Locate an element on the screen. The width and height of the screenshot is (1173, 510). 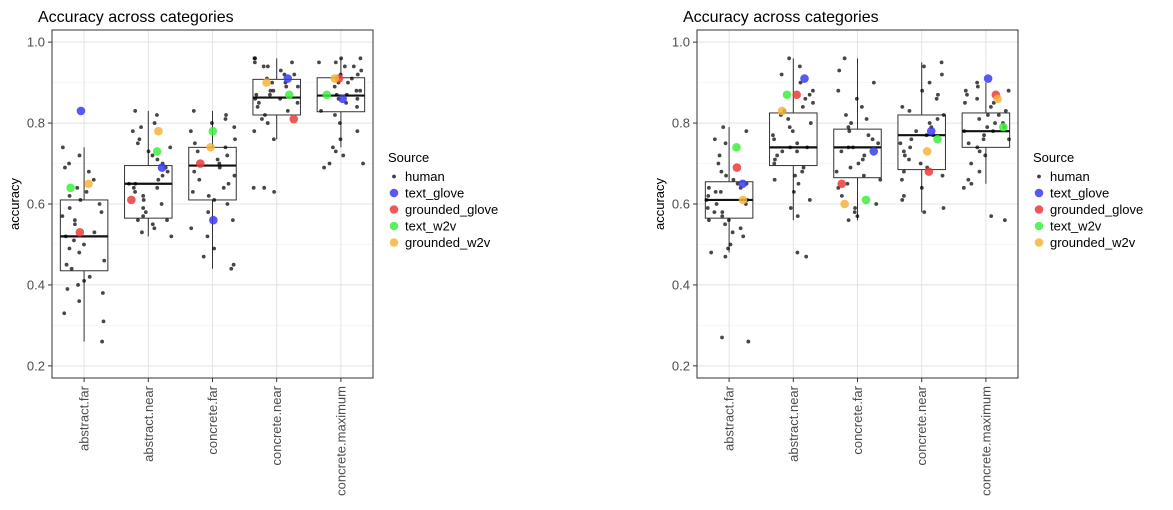
y-tick-label: 0.2 is located at coordinates (36, 365).